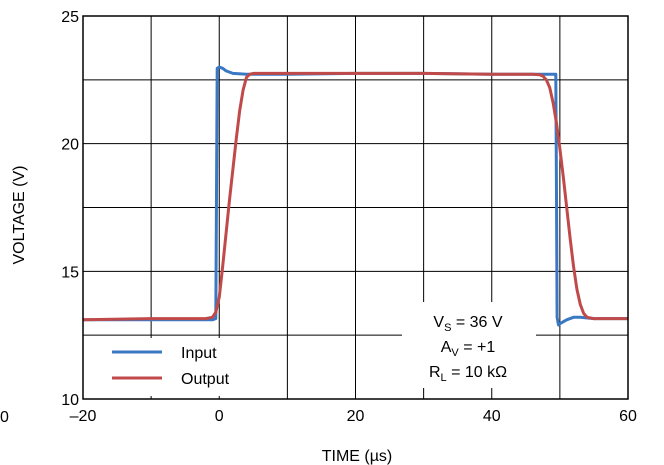 This screenshot has height=465, width=664. What do you see at coordinates (492, 416) in the screenshot?
I see `x-tick-label: 40` at bounding box center [492, 416].